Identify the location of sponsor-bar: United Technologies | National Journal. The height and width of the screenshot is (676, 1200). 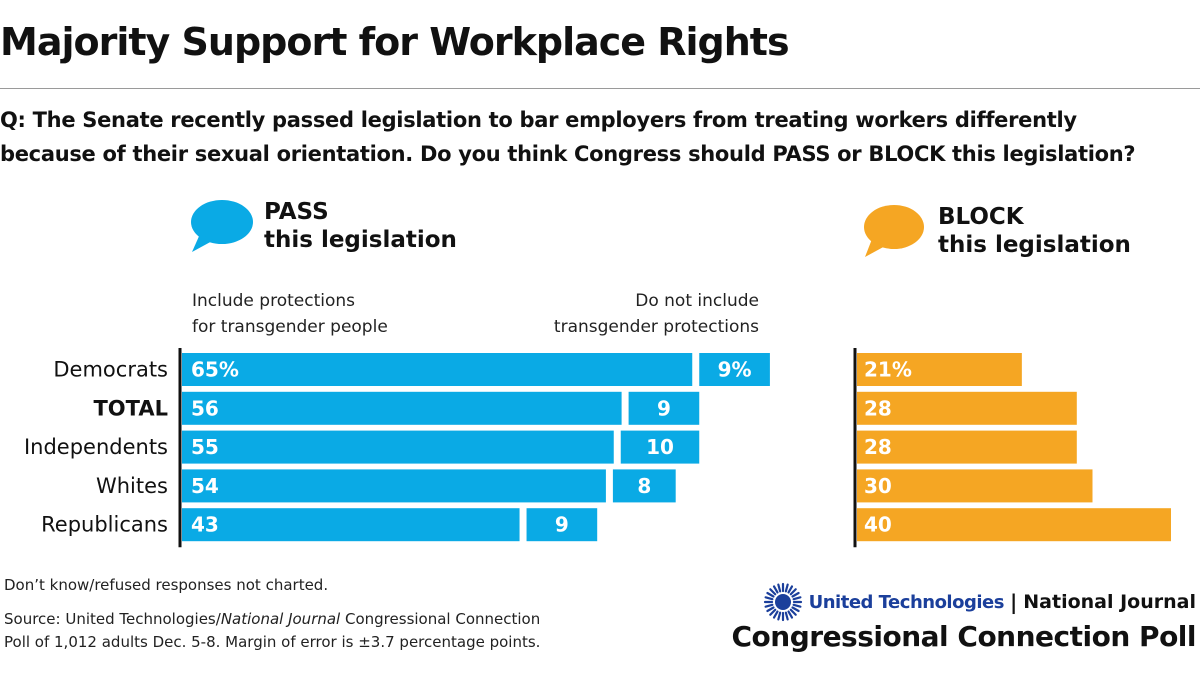
(972, 602).